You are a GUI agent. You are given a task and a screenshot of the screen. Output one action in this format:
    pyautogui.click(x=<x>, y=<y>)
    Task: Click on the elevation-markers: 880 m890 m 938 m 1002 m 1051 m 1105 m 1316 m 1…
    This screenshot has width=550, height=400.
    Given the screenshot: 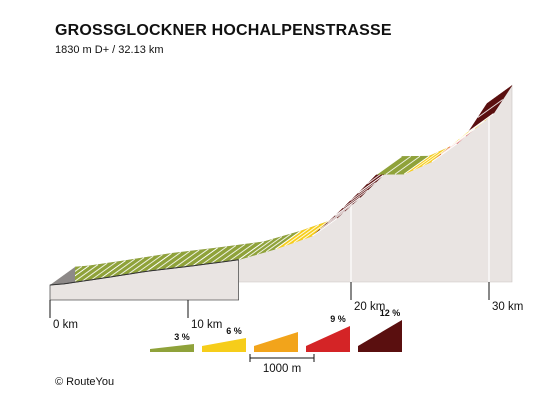 What is the action you would take?
    pyautogui.click(x=283, y=1)
    